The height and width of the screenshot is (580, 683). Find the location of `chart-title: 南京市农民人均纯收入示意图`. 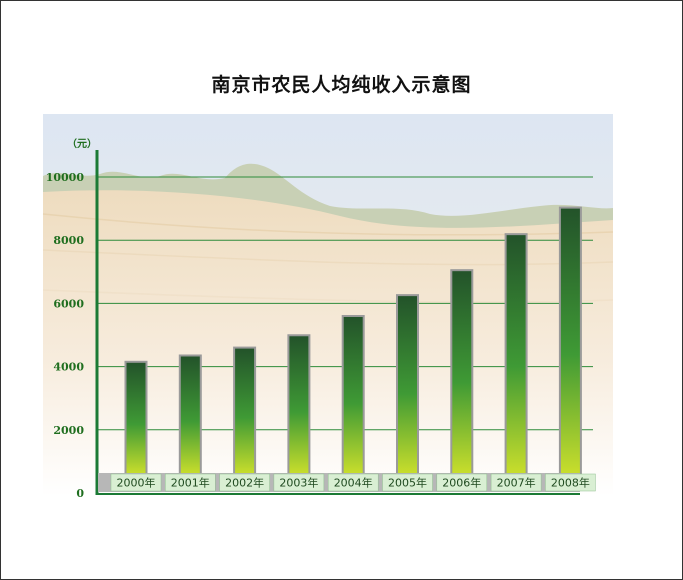

chart-title: 南京市农民人均纯收入示意图 is located at coordinates (341, 85).